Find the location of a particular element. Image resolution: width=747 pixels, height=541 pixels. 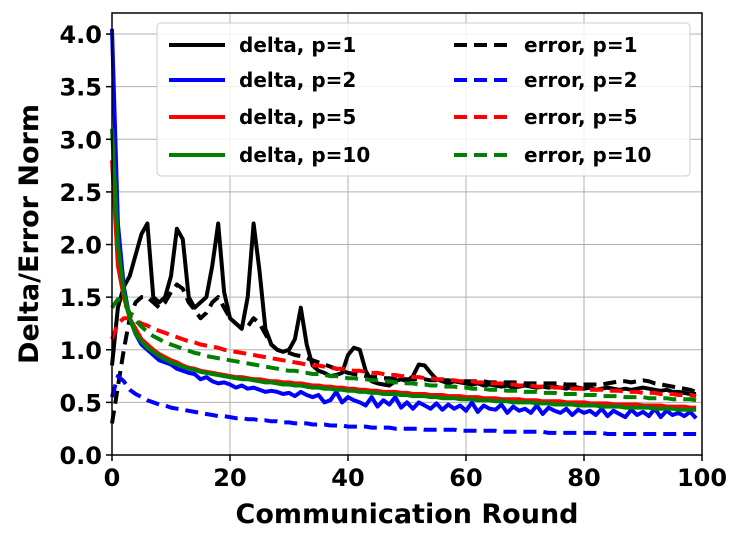

x-tick-label: 60 is located at coordinates (465, 478).